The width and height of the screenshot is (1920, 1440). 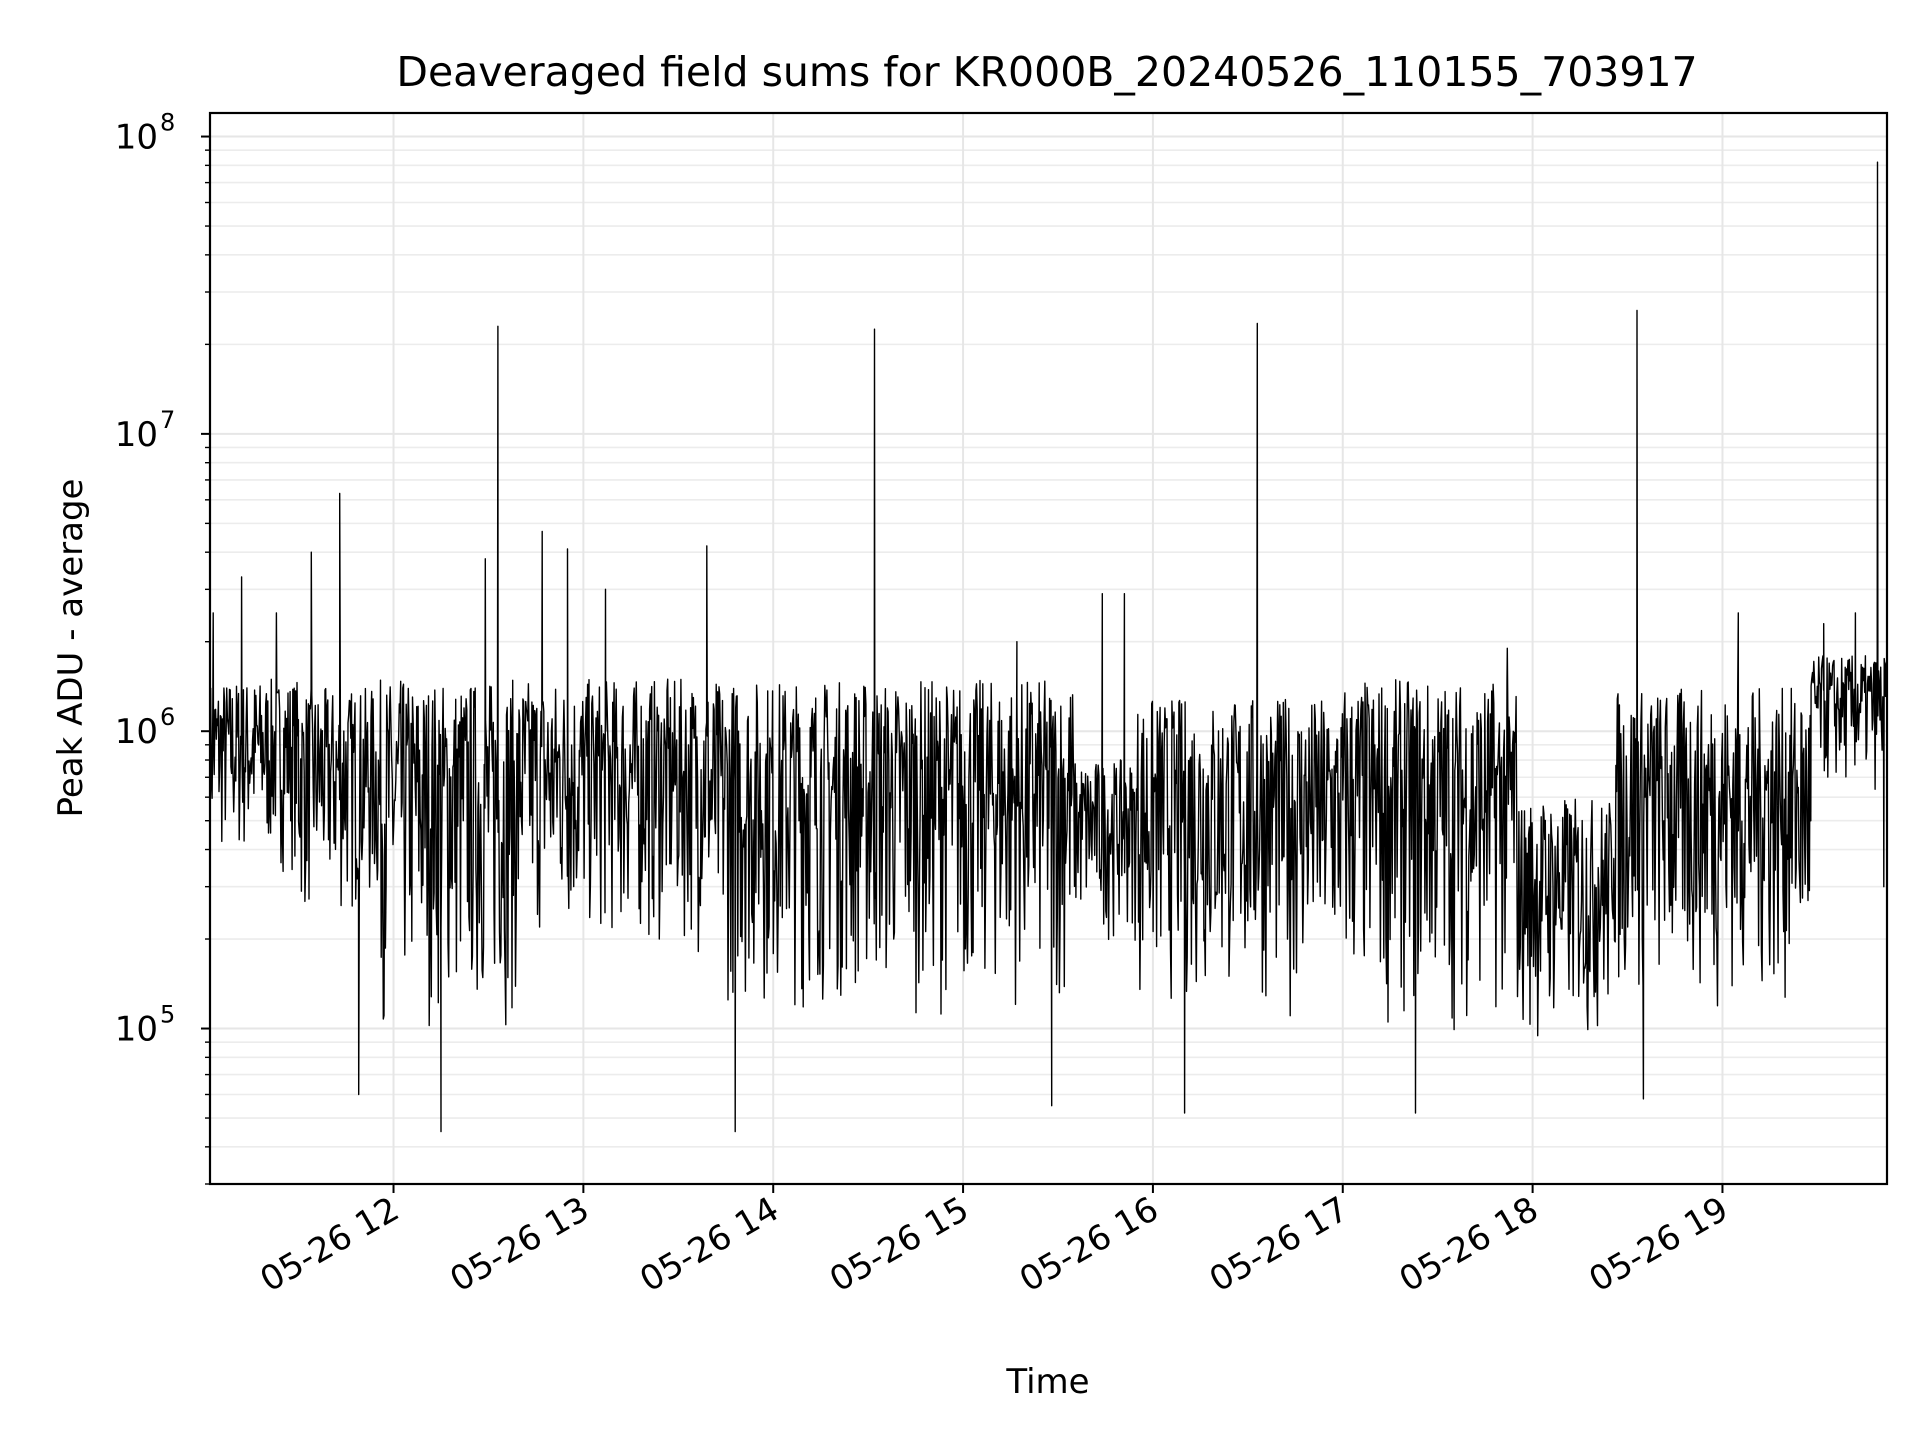 I want to click on y-tick-label-exponent: 6, so click(x=167, y=717).